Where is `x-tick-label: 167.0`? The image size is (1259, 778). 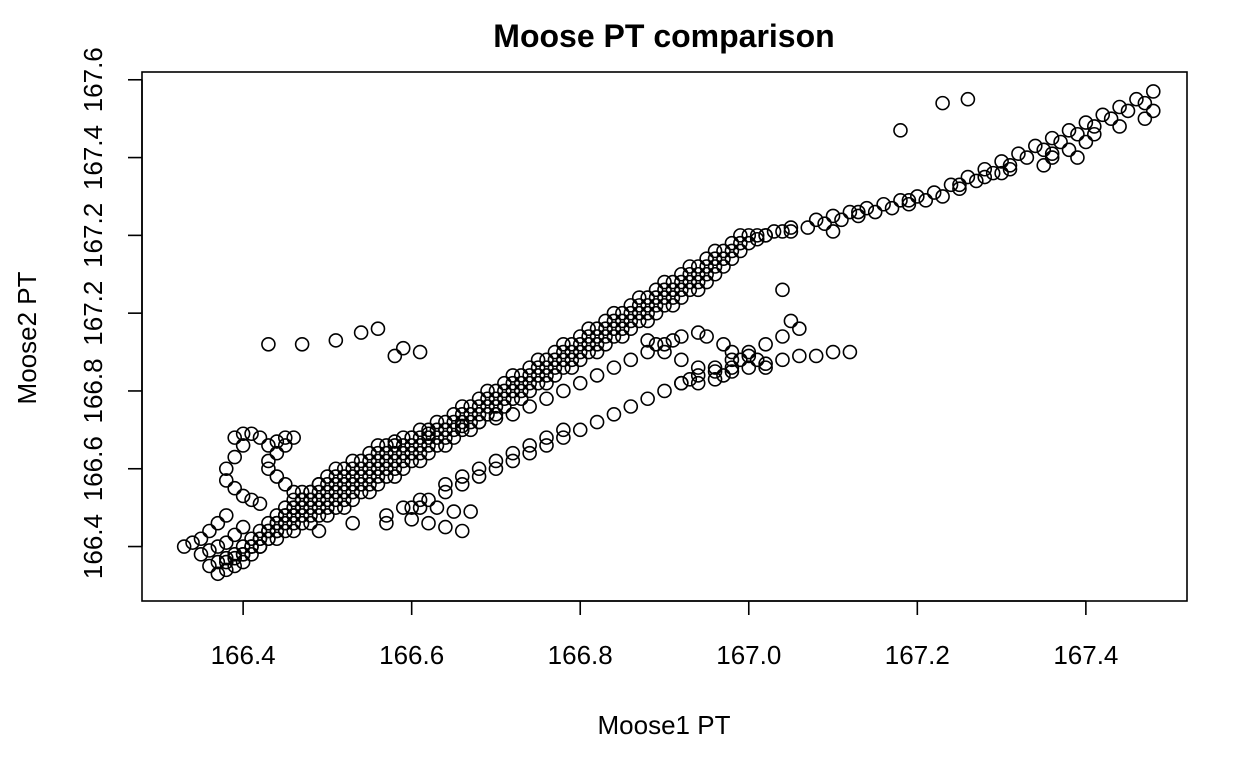 x-tick-label: 167.0 is located at coordinates (748, 655).